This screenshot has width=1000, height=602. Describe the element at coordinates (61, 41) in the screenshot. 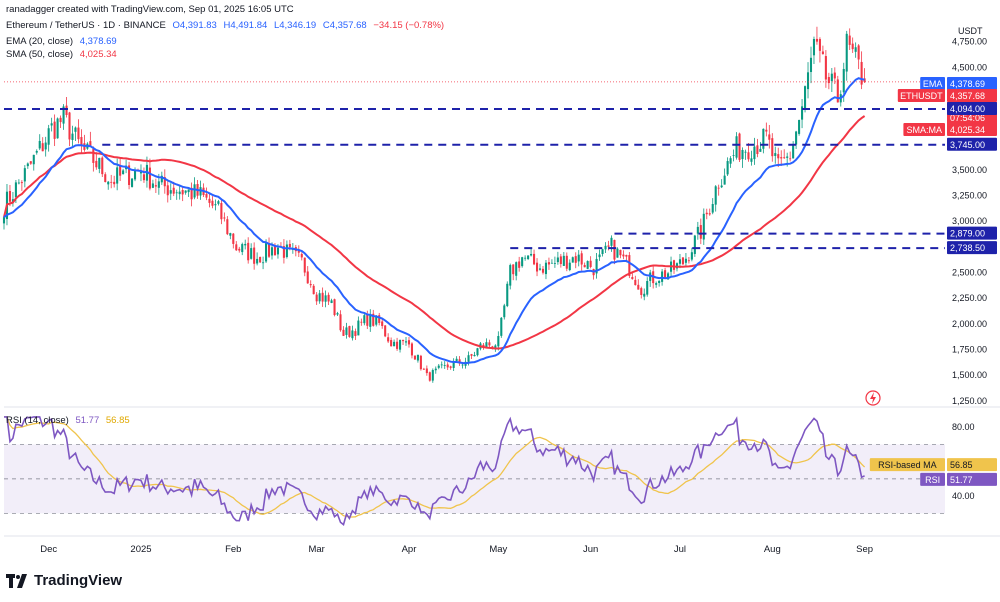

I see `ema-legend: EMA (20, close) 4,378.69` at that location.